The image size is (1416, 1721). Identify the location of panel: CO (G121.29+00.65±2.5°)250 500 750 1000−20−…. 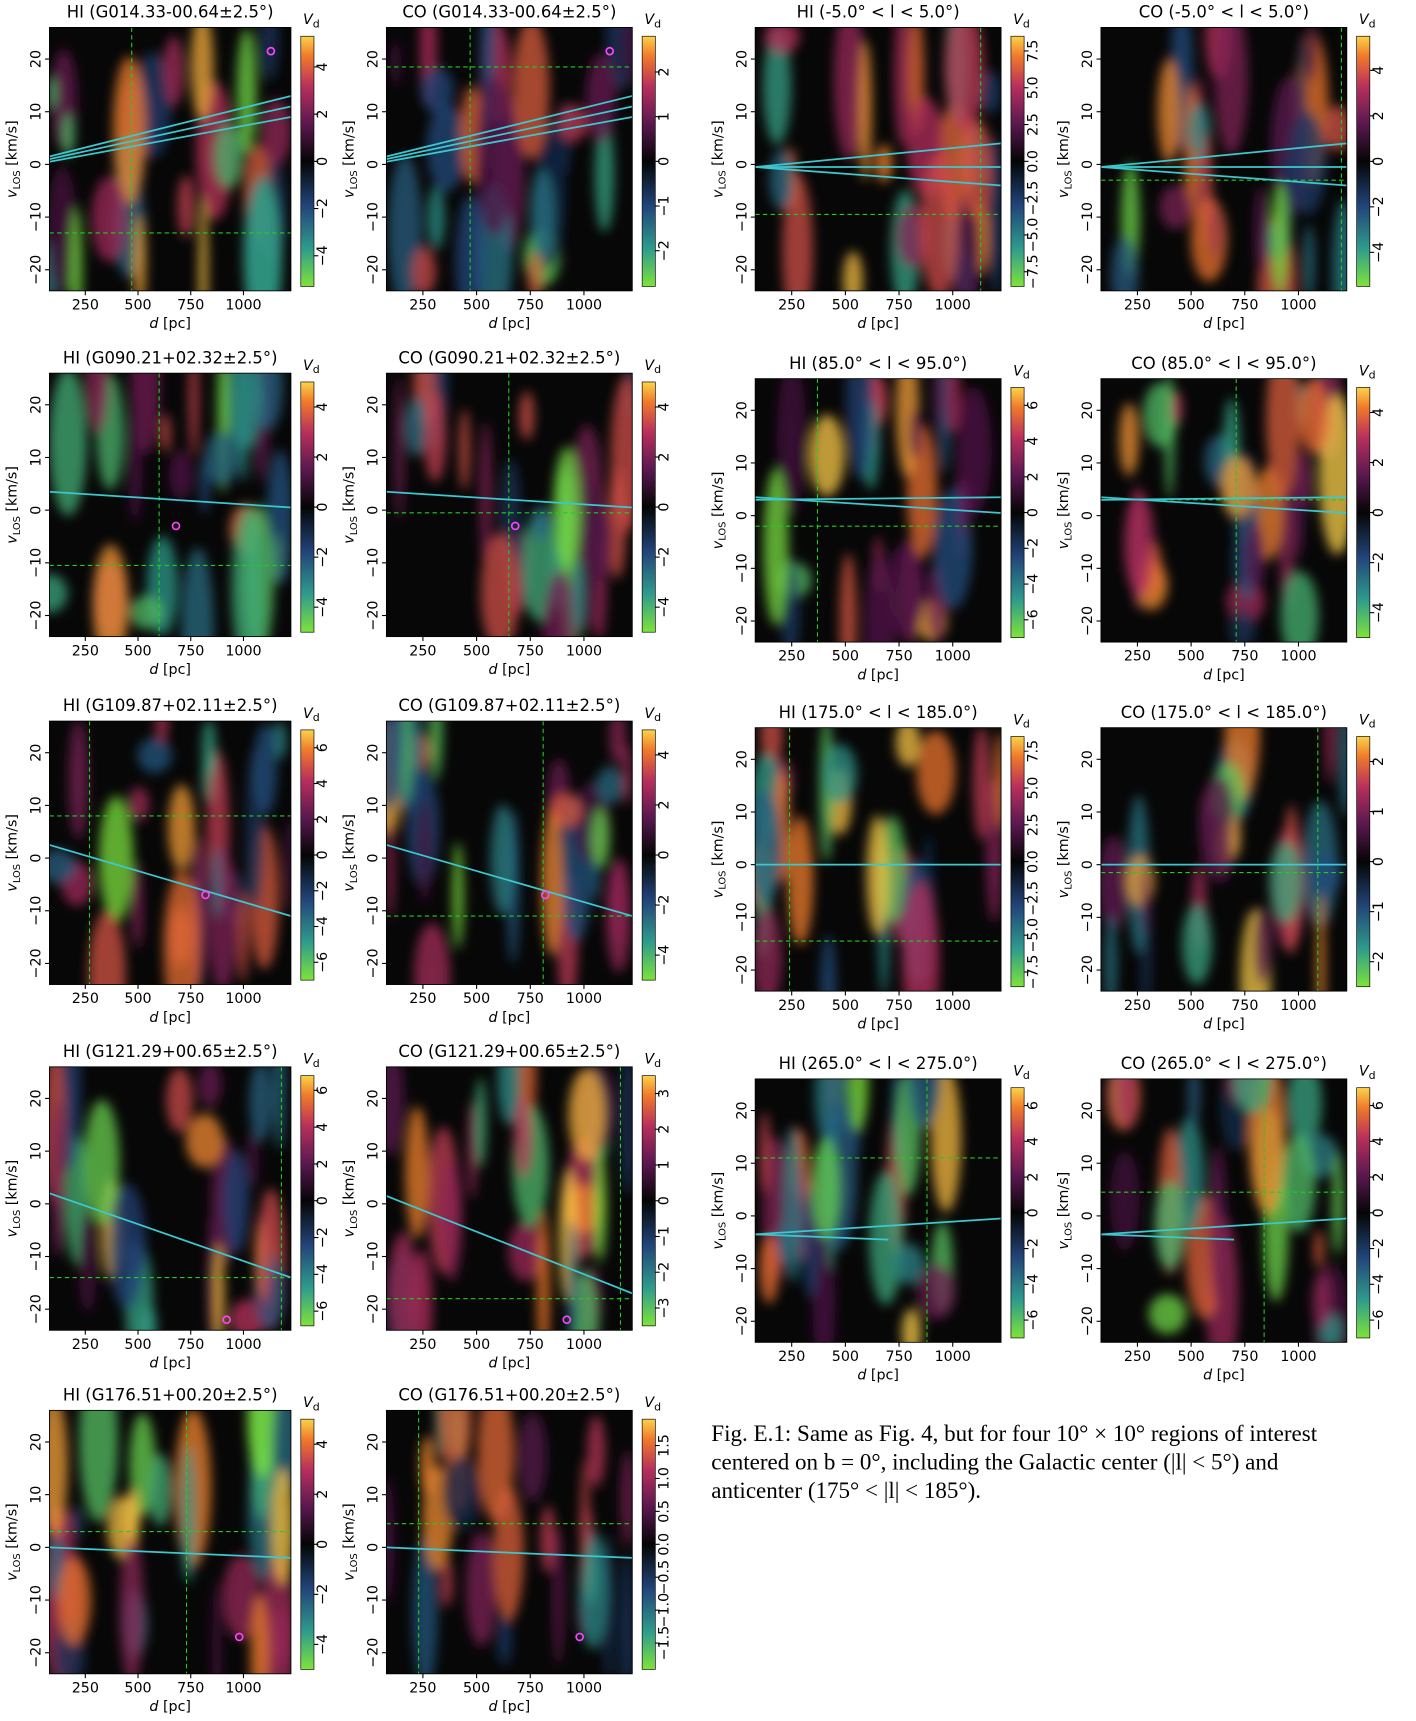
(506, 1207).